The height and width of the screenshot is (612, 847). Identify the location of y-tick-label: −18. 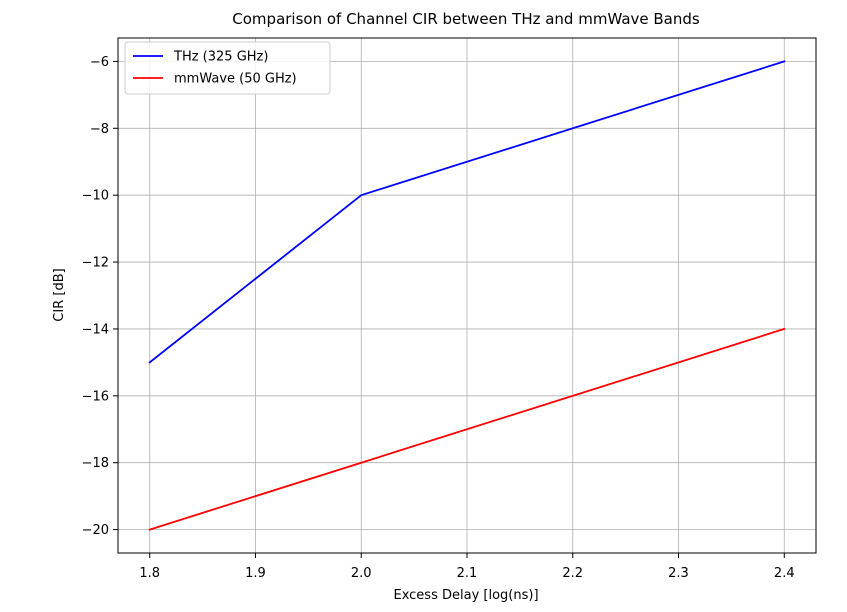
(95, 463).